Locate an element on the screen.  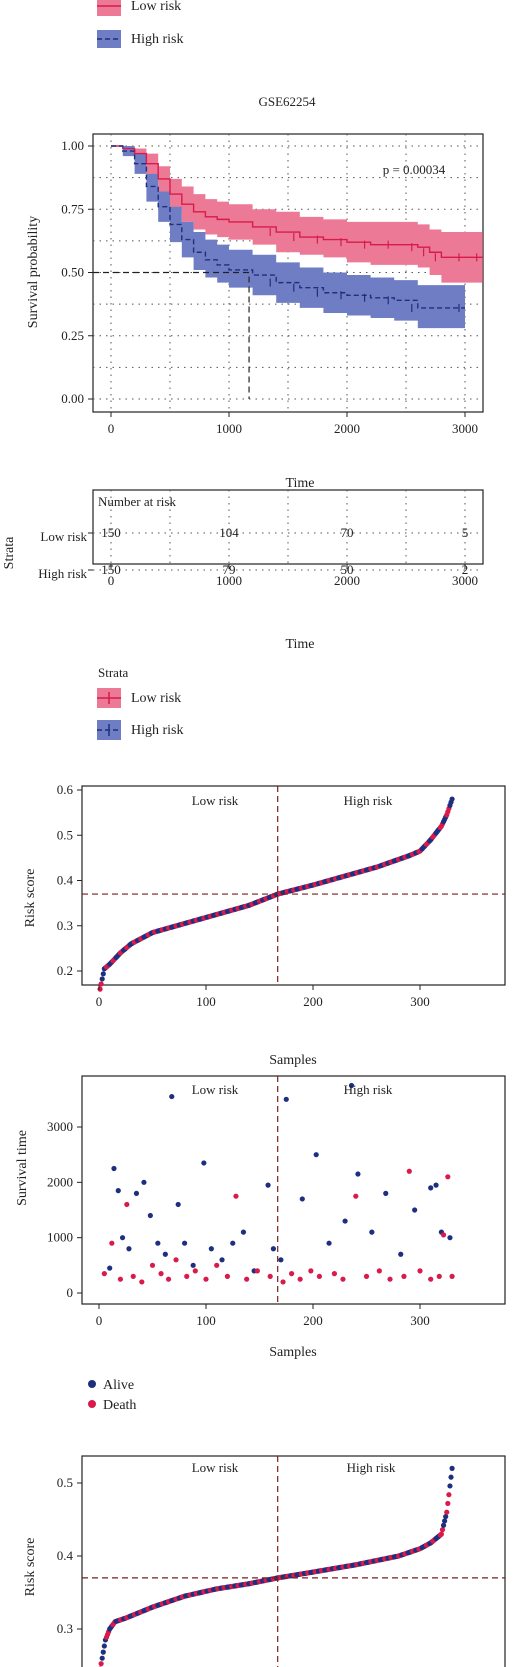
risk-table-ylabel: Strata is located at coordinates (9, 552).